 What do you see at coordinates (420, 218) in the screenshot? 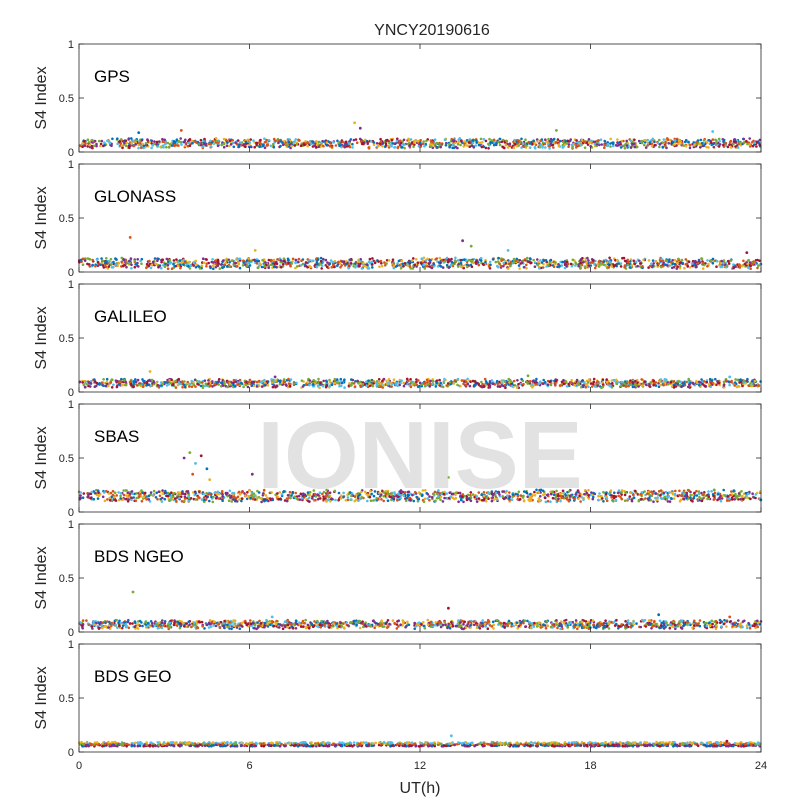
I see `panel-background` at bounding box center [420, 218].